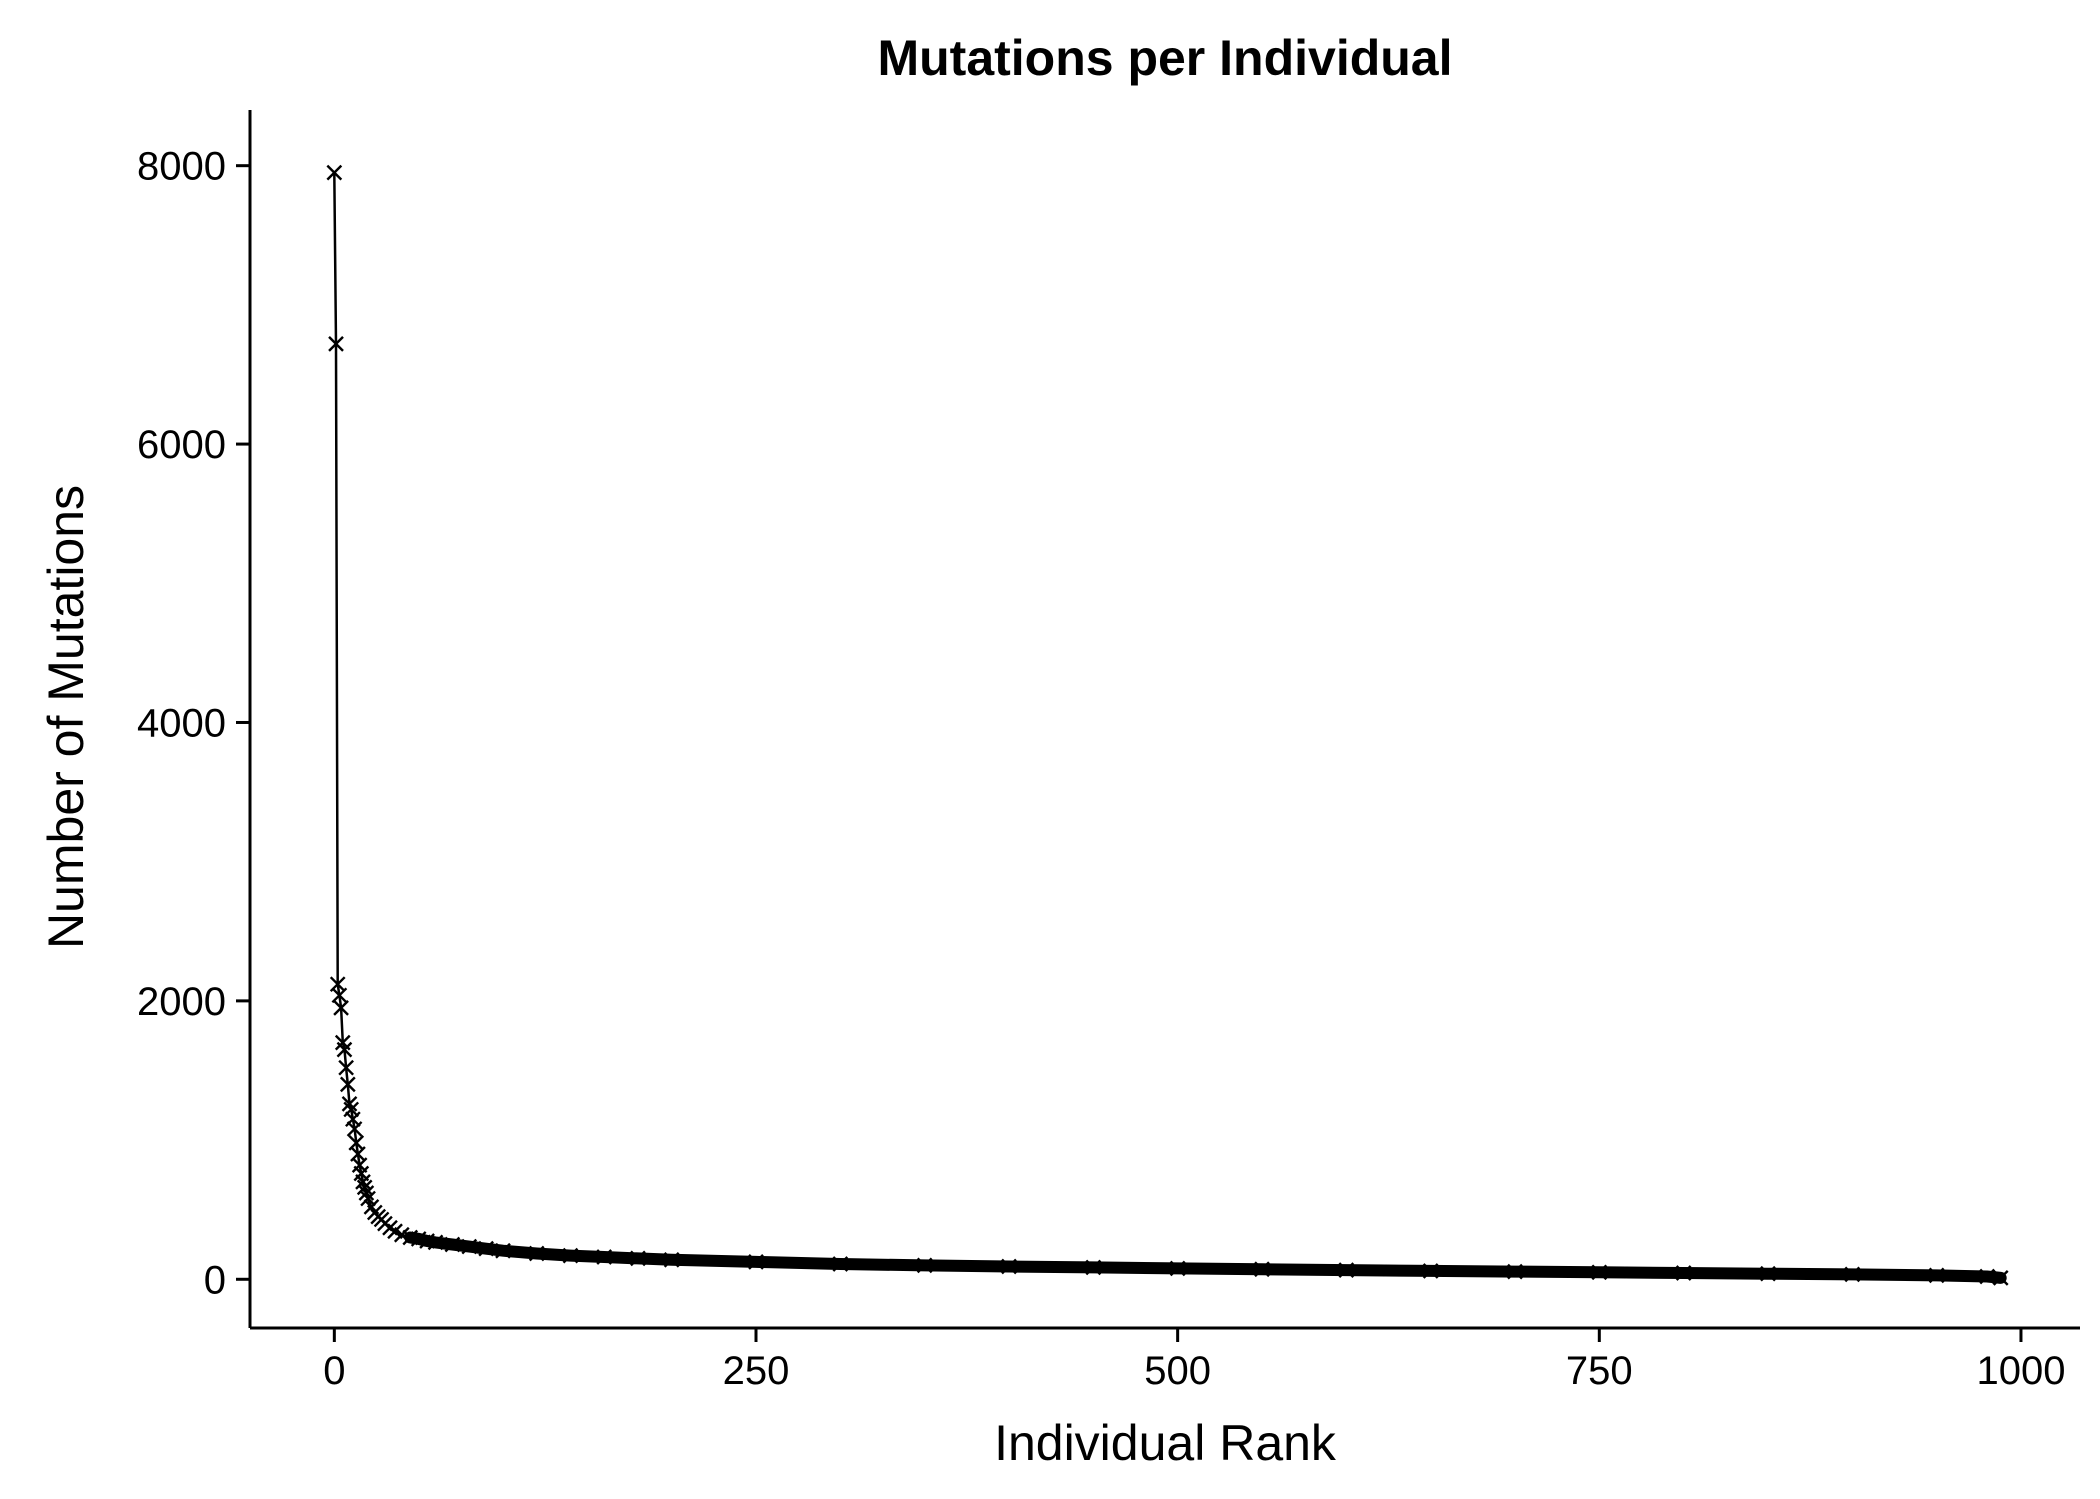 This screenshot has height=1499, width=2100. Describe the element at coordinates (181, 1002) in the screenshot. I see `y-tick-label: 2000` at that location.